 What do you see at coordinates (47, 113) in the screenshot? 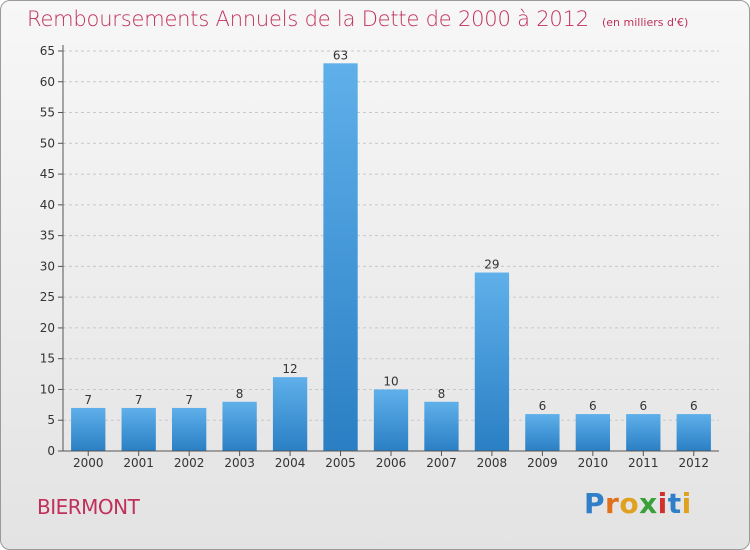
I see `y-tick-label: 55` at bounding box center [47, 113].